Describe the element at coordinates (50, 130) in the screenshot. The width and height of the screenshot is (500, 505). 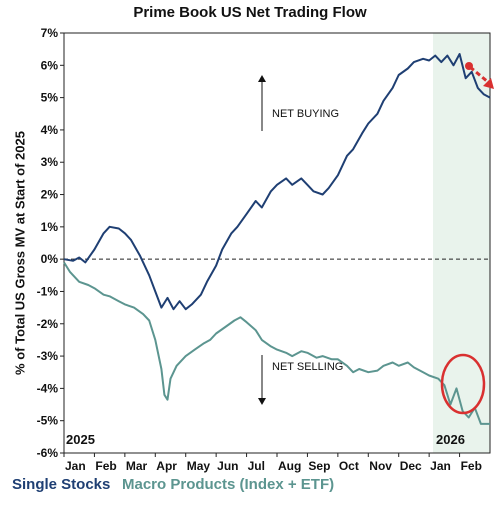
I see `y-tick-label: 4%` at that location.